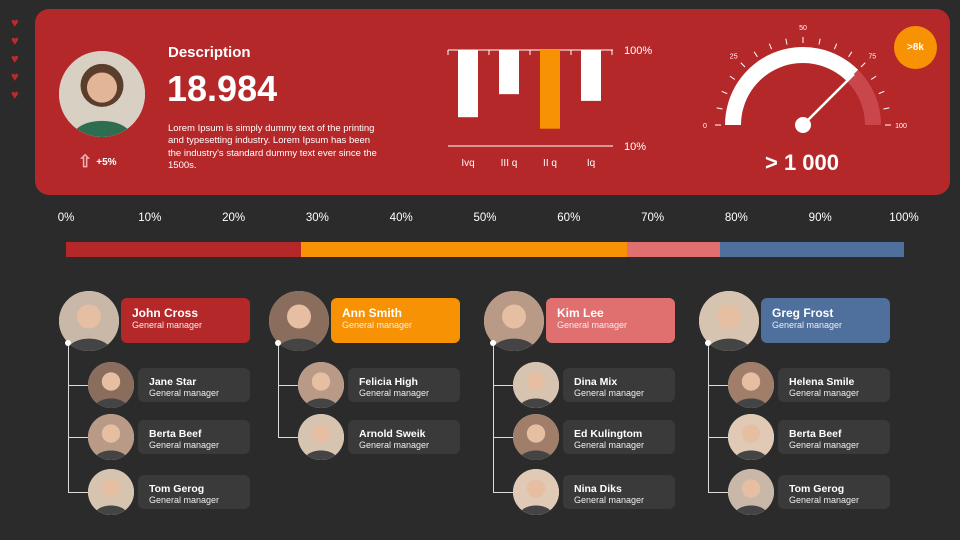 This screenshot has width=960, height=540. Describe the element at coordinates (820, 218) in the screenshot. I see `progress-tick-label: 90%` at that location.